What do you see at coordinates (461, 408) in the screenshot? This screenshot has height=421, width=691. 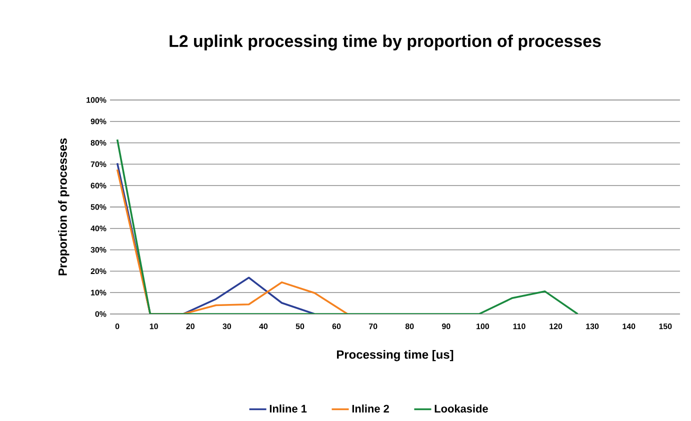 I see `legend-label: Lookaside` at bounding box center [461, 408].